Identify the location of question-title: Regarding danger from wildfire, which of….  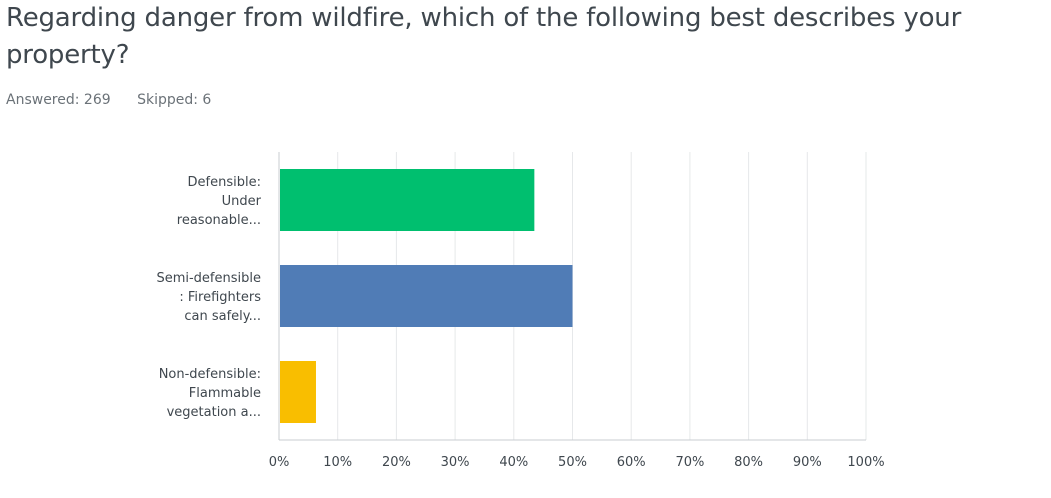
(484, 36).